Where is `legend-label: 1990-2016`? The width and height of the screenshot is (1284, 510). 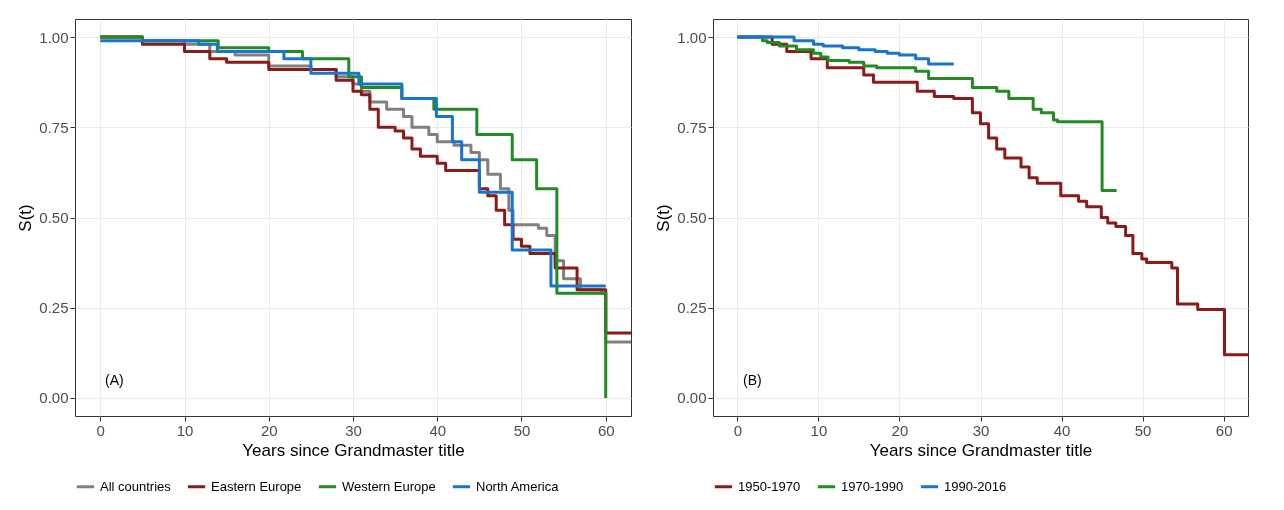 legend-label: 1990-2016 is located at coordinates (975, 486).